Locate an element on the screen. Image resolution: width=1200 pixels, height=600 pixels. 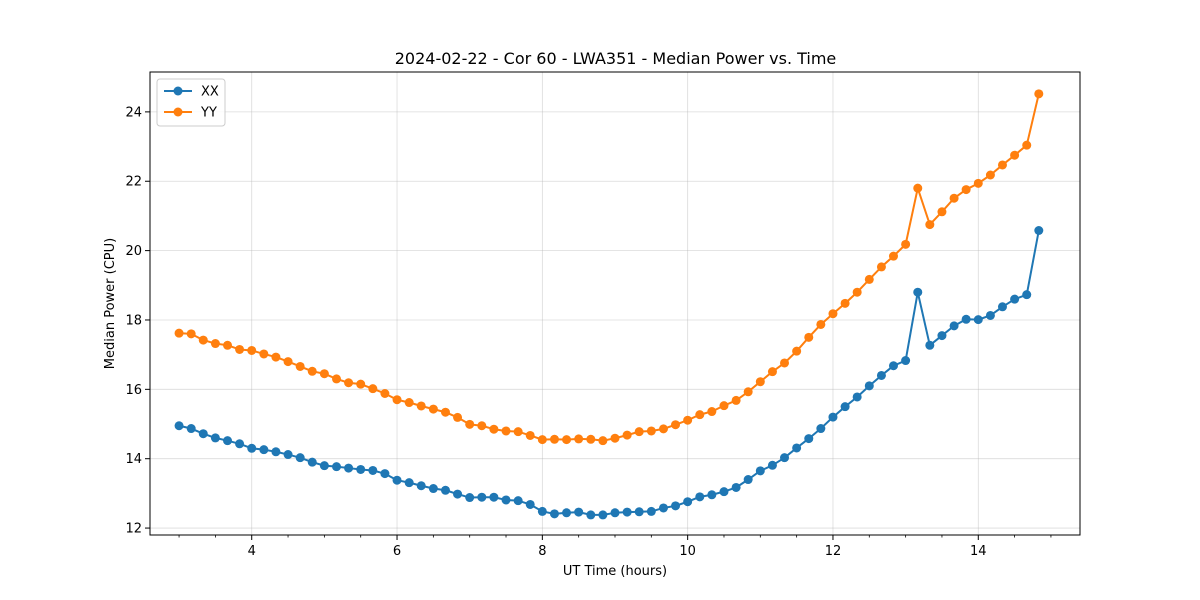
y-axis-label: Median Power (CPU) is located at coordinates (110, 303).